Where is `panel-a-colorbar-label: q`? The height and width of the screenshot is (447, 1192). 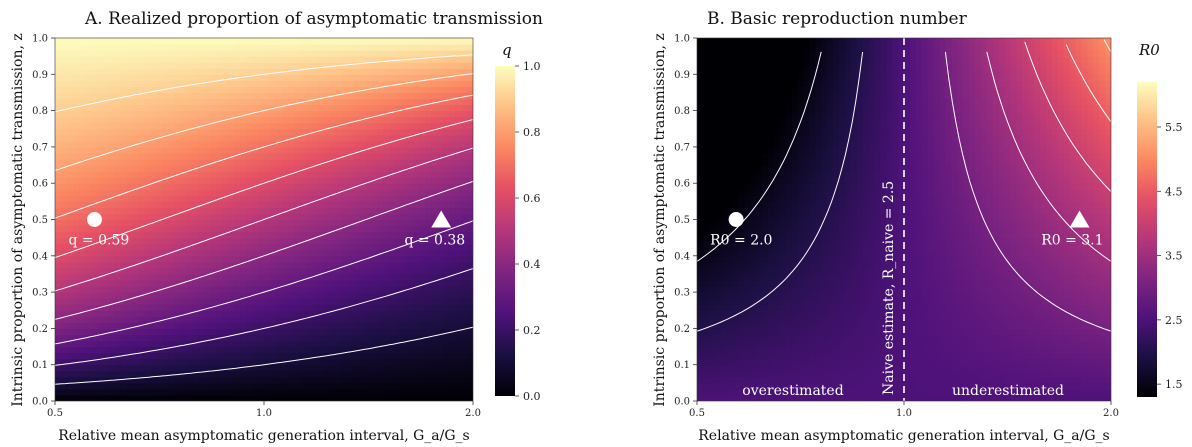 panel-a-colorbar-label: q is located at coordinates (507, 50).